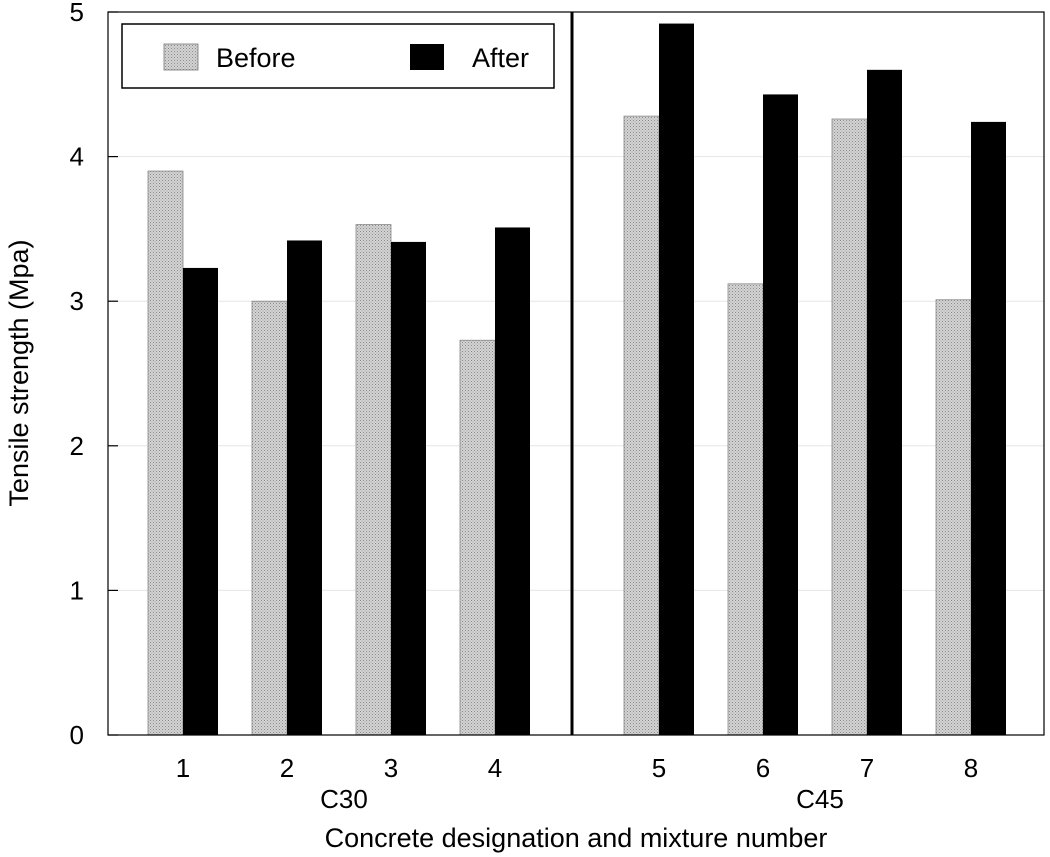  What do you see at coordinates (820, 799) in the screenshot?
I see `group-label: C45` at bounding box center [820, 799].